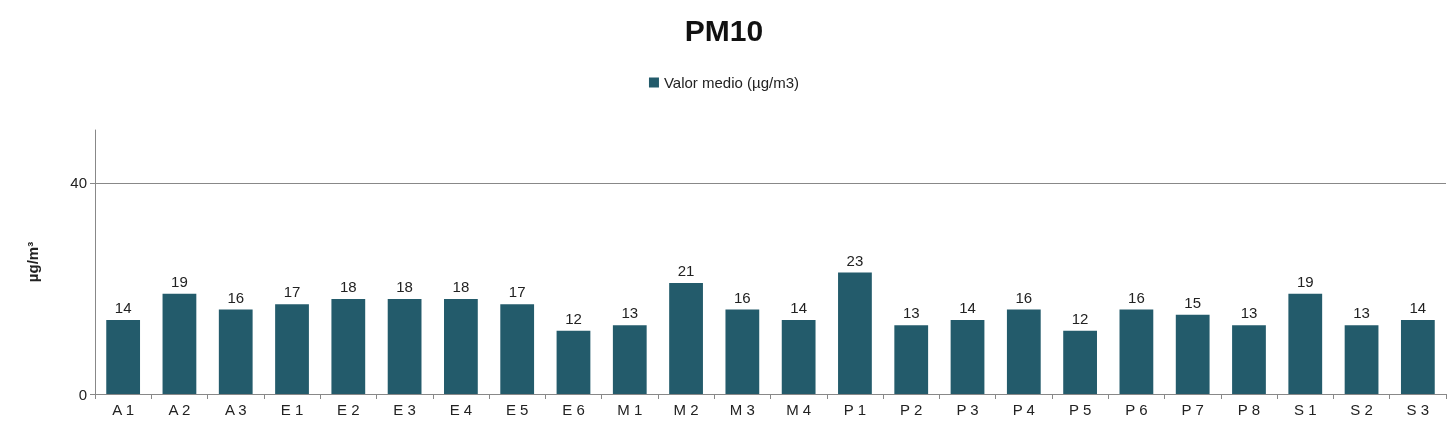 The width and height of the screenshot is (1448, 440). I want to click on data-label: 21, so click(686, 271).